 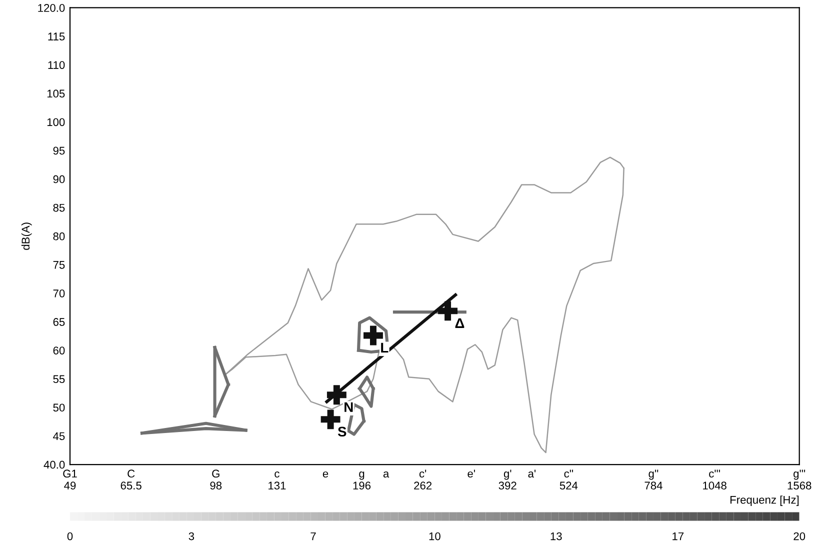 I want to click on x-tick-label: G 98, so click(x=216, y=480).